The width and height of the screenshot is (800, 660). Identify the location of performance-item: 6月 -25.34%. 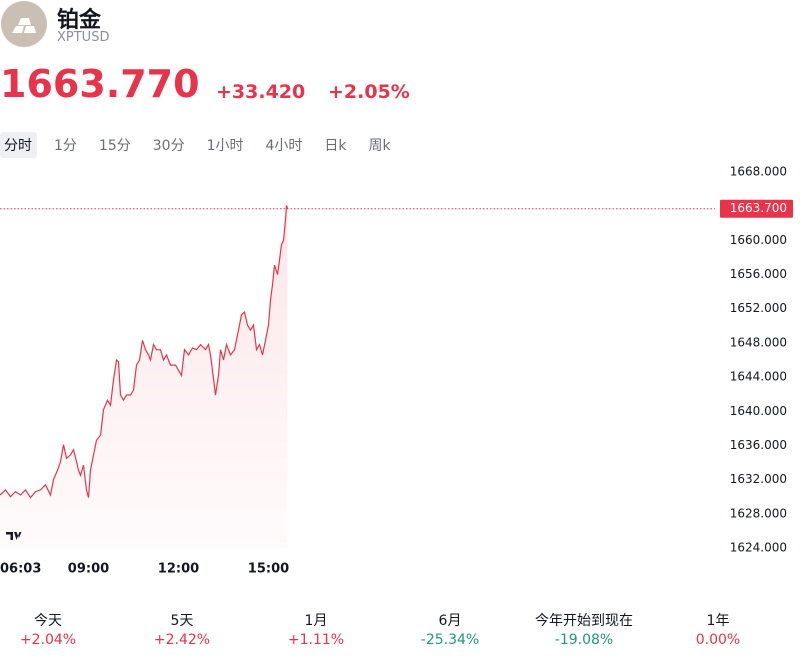
(450, 629).